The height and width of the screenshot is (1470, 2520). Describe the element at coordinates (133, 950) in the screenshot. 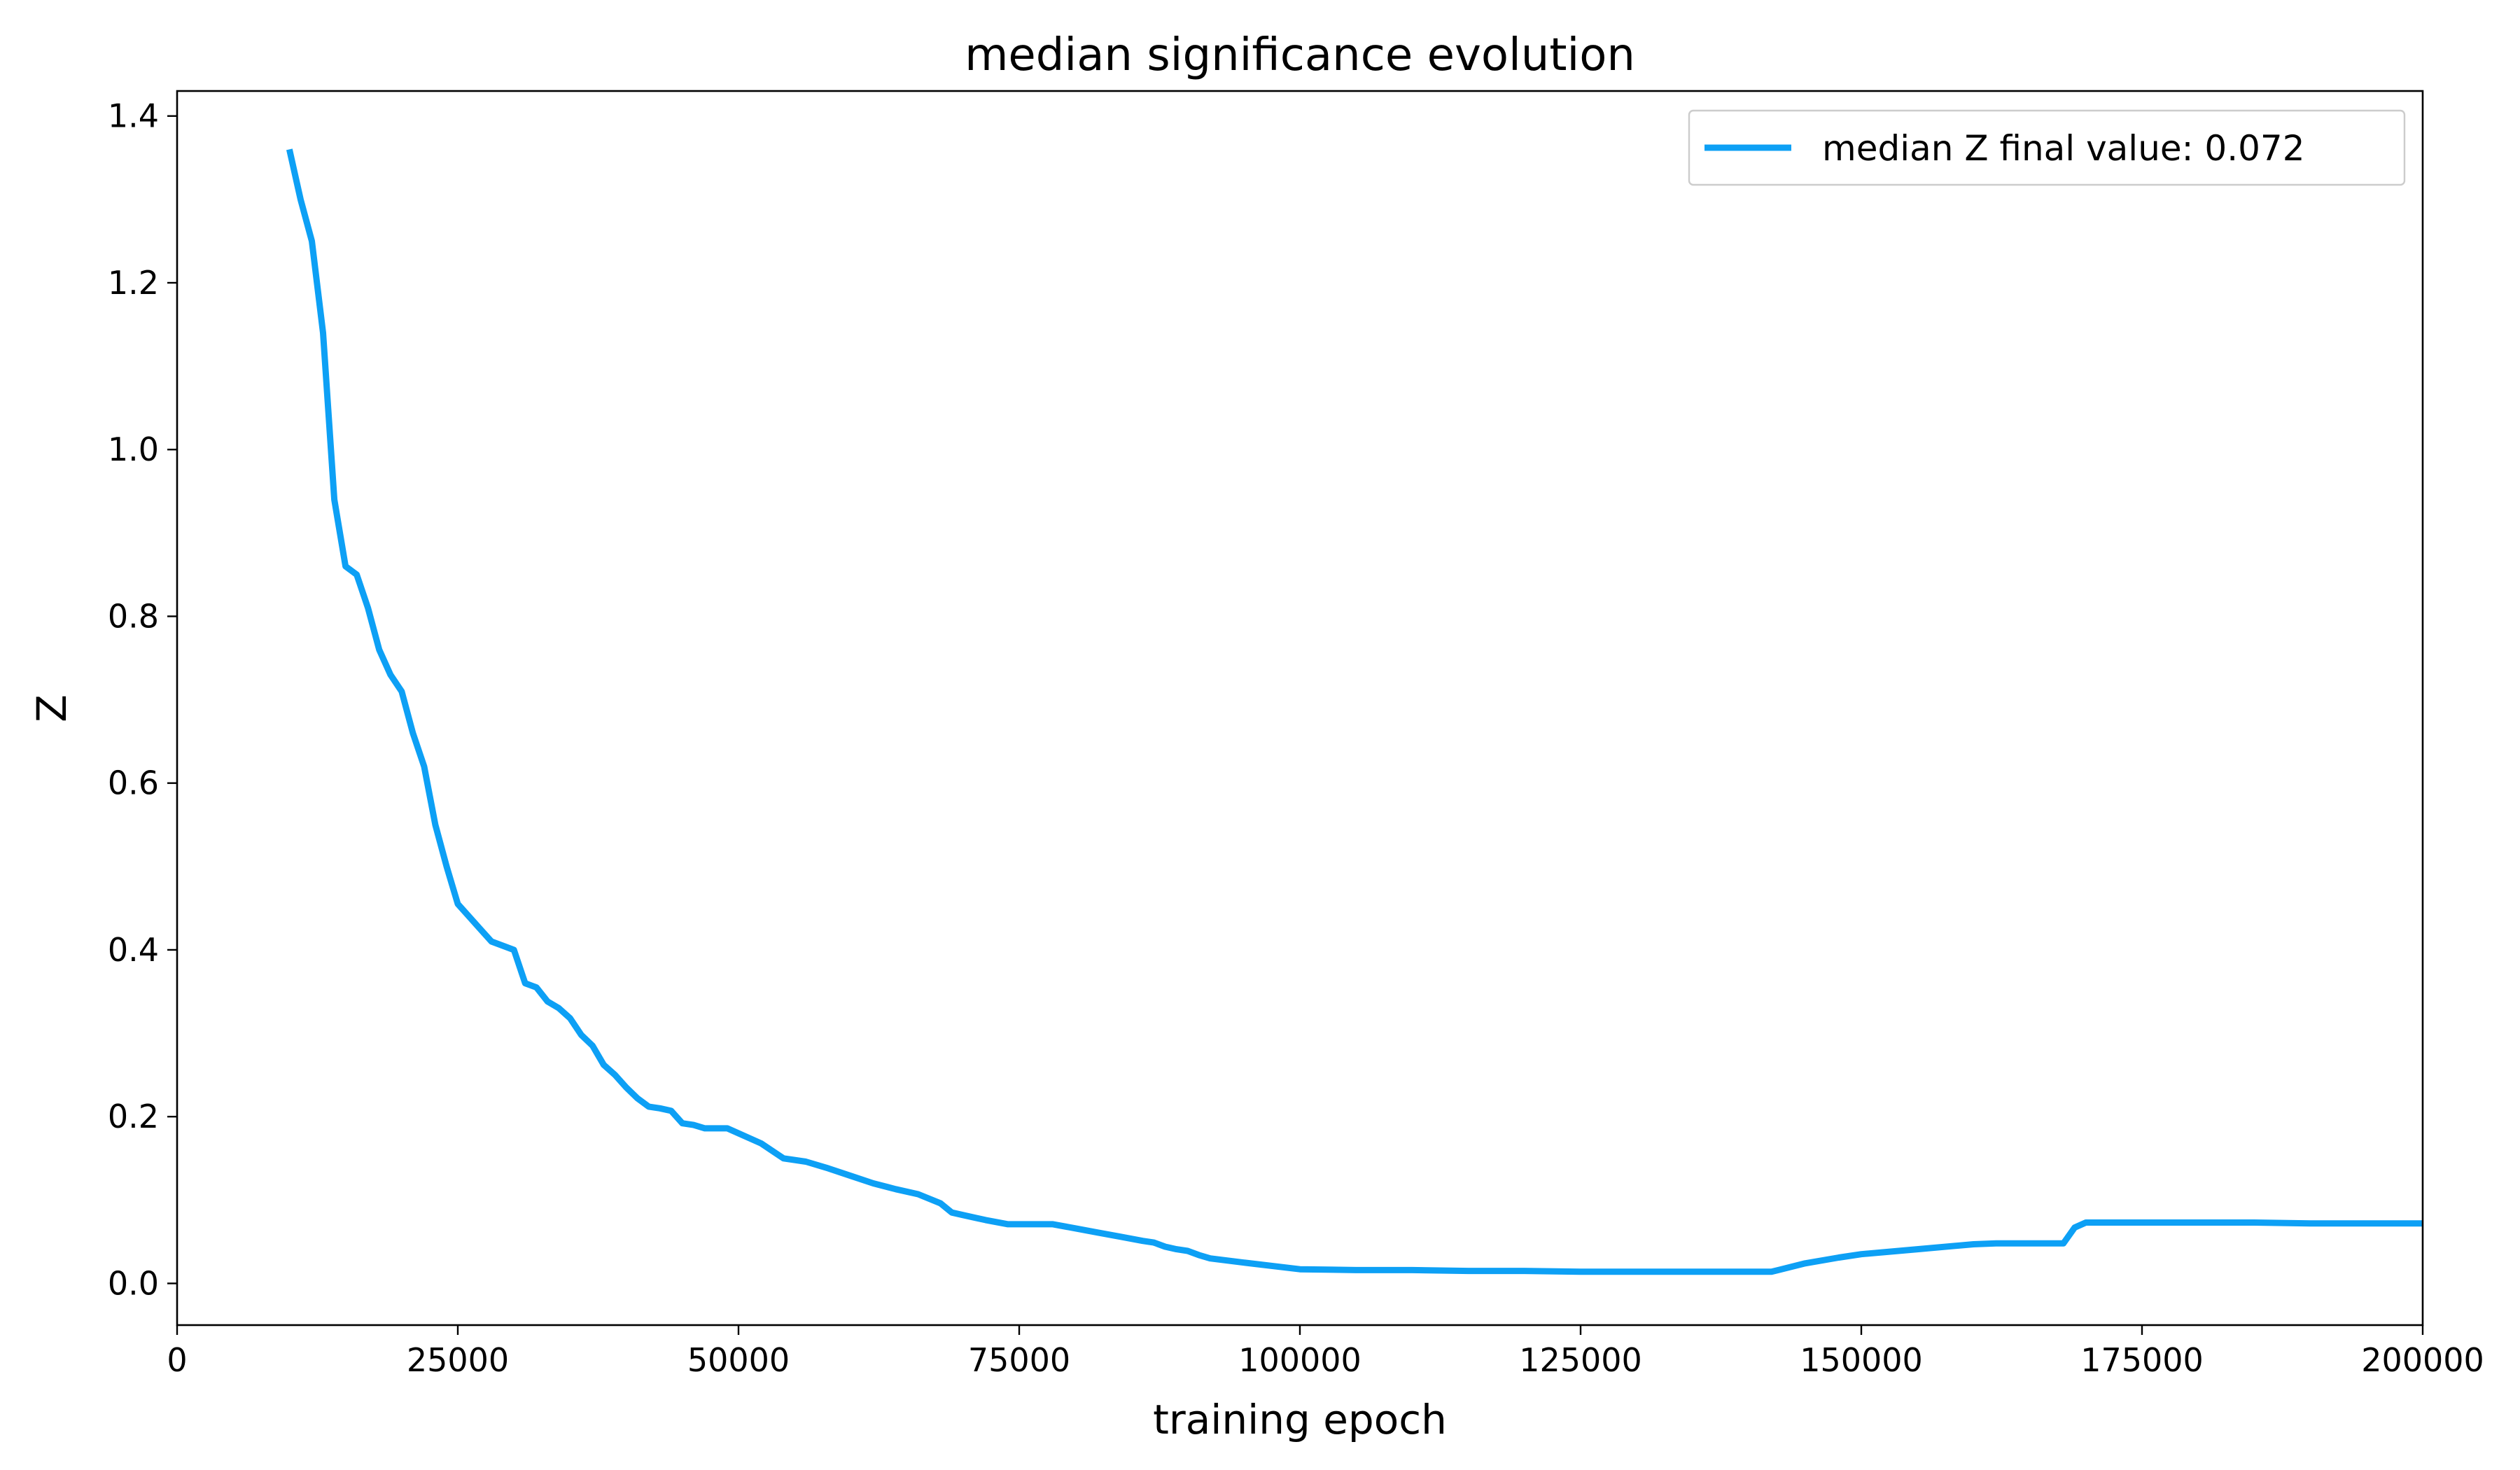

I see `y-tick-label: 0.4` at that location.